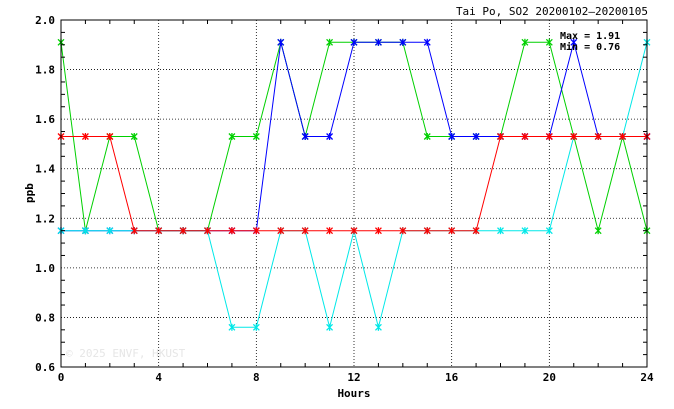  Describe the element at coordinates (256, 377) in the screenshot. I see `x-tick-label: 8` at that location.